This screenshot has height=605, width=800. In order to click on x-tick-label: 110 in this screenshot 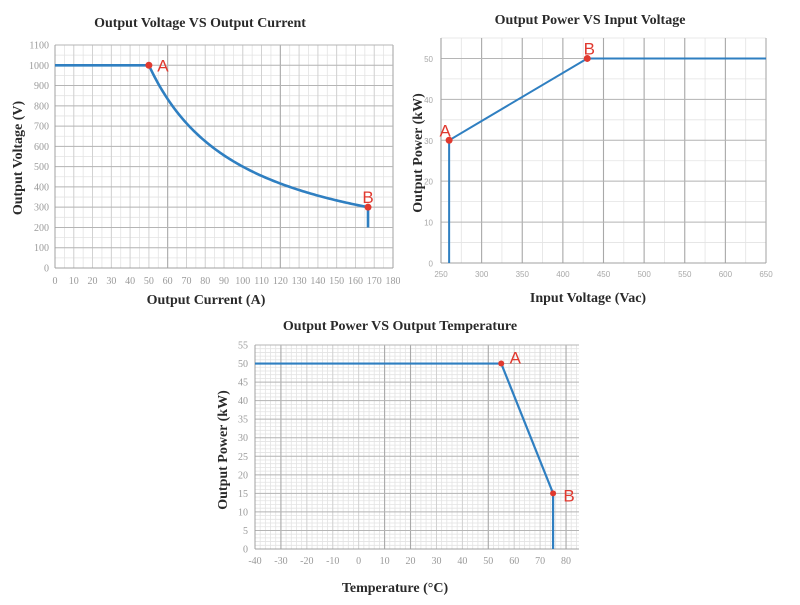, I will do `click(261, 281)`.